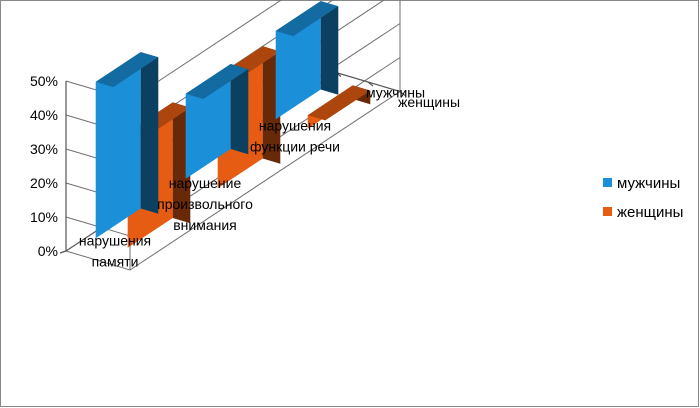 The image size is (700, 408). Describe the element at coordinates (44, 217) in the screenshot. I see `y-tick-label: 10%` at that location.